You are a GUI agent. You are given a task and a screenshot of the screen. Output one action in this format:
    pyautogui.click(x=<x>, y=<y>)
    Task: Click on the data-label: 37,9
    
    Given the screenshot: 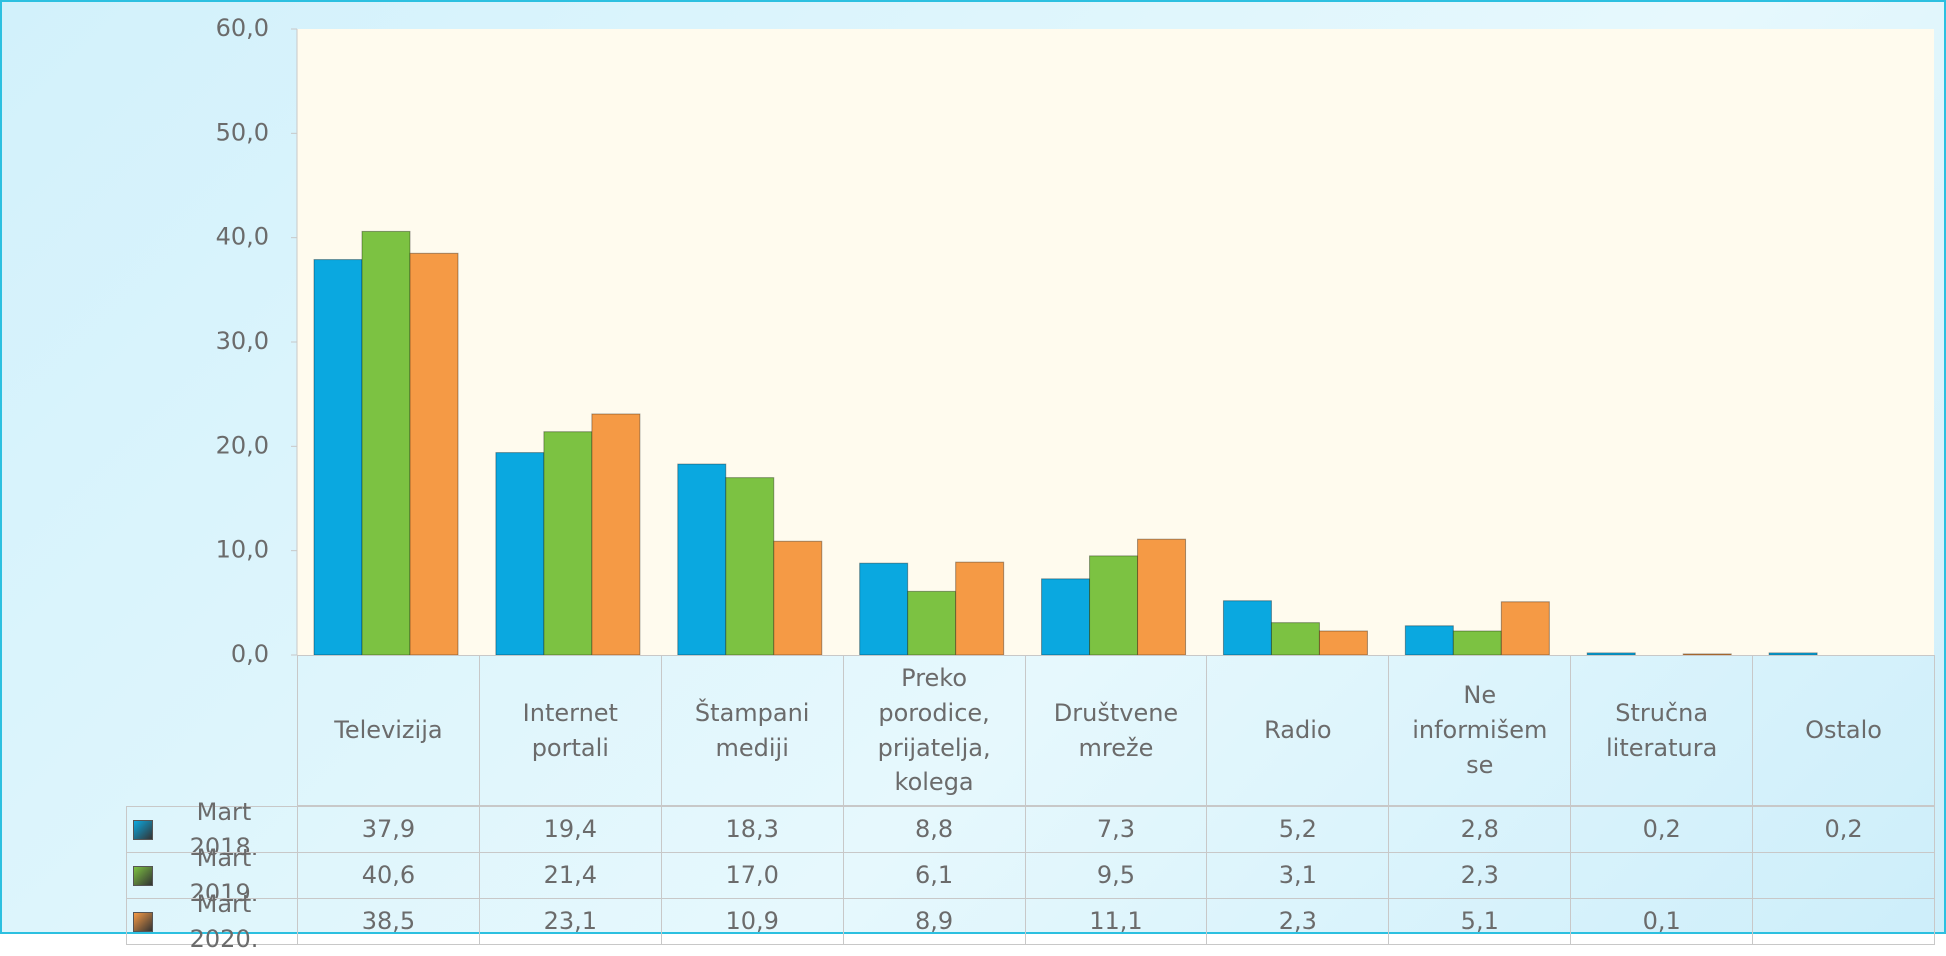 What is the action you would take?
    pyautogui.click(x=388, y=829)
    